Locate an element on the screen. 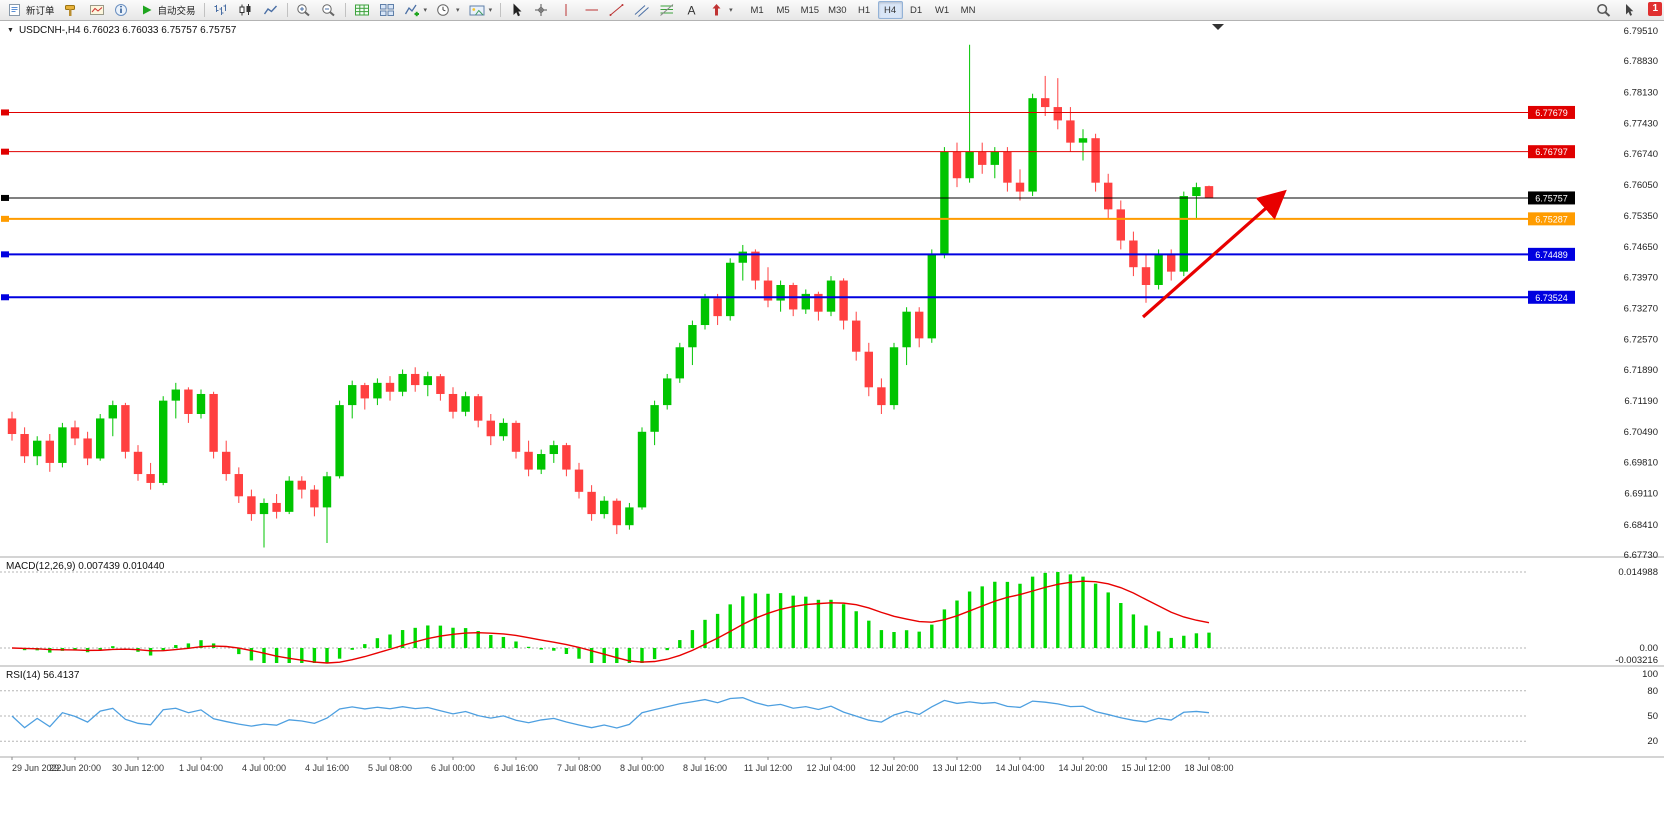 Image resolution: width=1664 pixels, height=831 pixels. data-window-button is located at coordinates (122, 10).